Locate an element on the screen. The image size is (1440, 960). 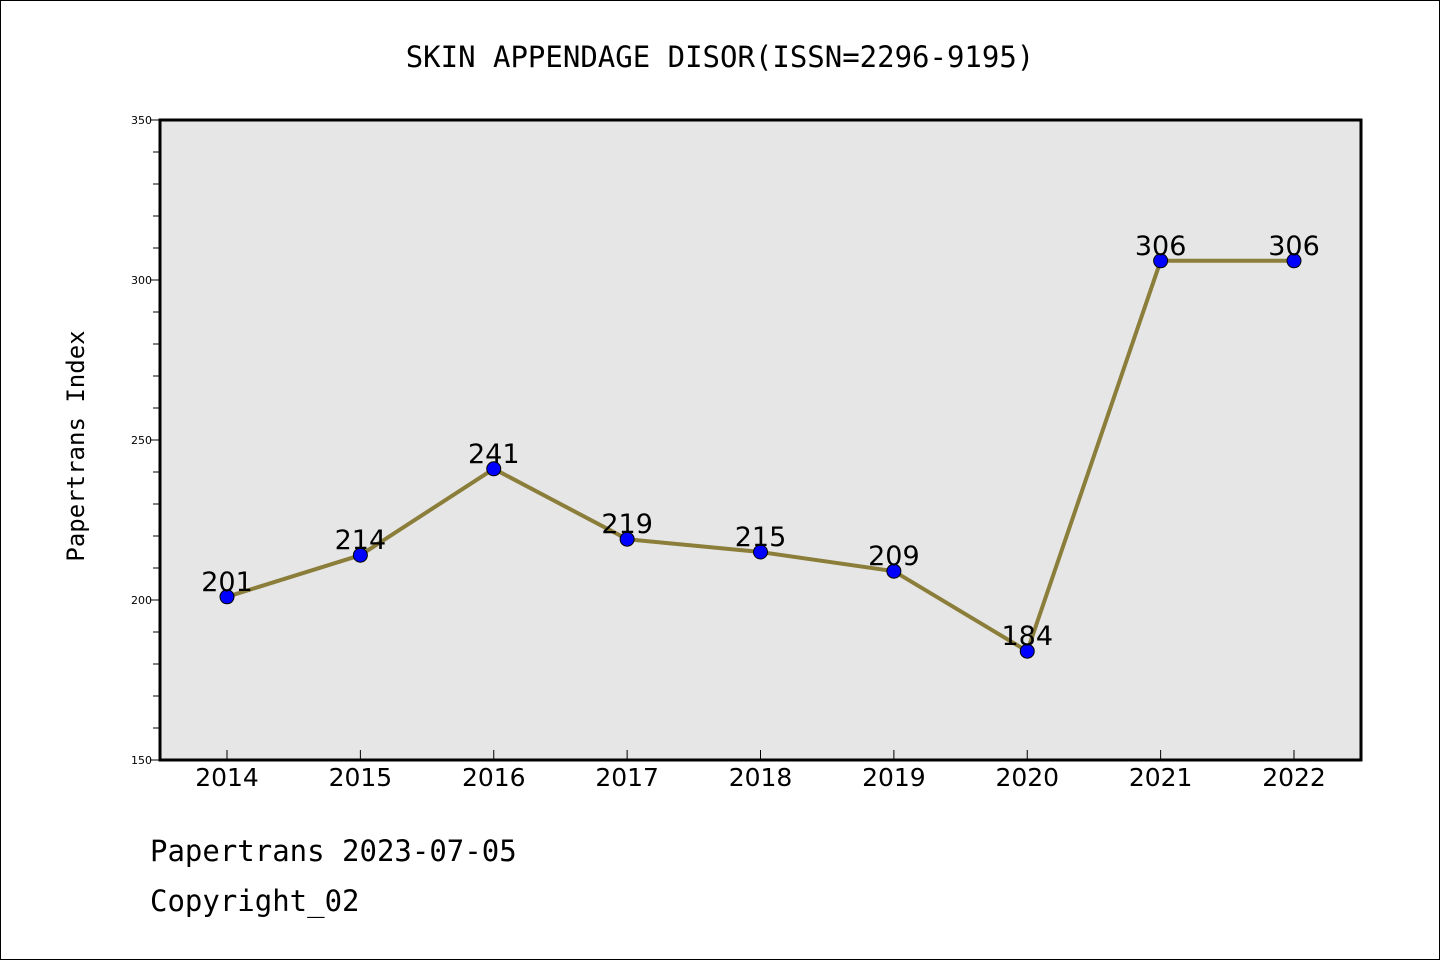
x-tick-label: 2018 is located at coordinates (761, 777).